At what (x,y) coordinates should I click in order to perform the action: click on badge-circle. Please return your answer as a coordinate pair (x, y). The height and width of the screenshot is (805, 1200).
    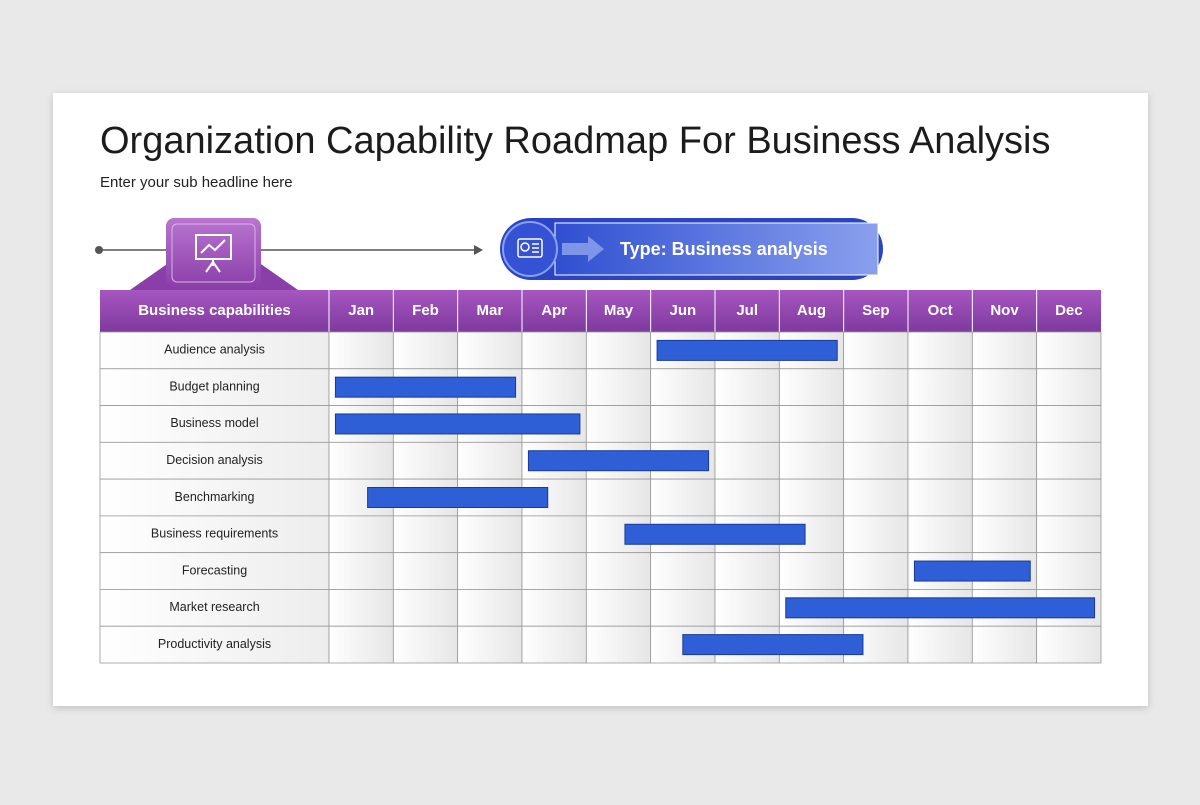
    Looking at the image, I should click on (530, 249).